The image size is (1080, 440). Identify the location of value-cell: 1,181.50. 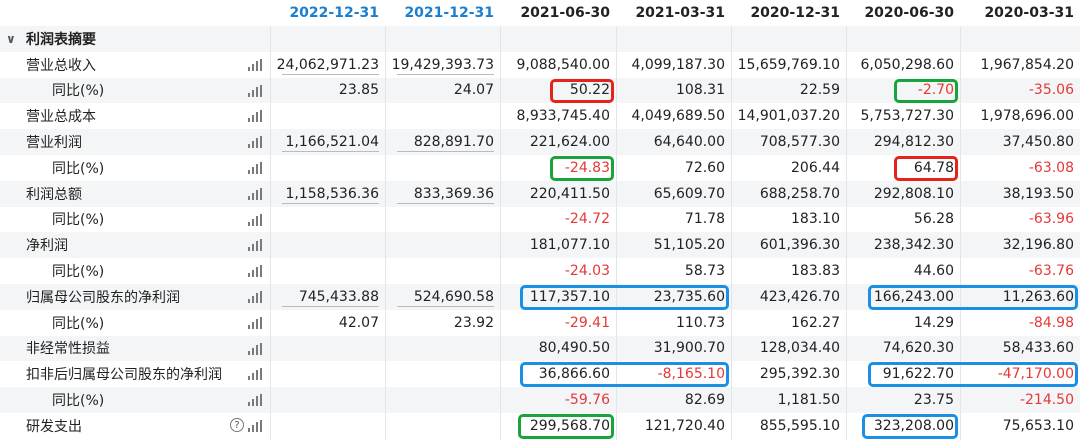
(808, 400).